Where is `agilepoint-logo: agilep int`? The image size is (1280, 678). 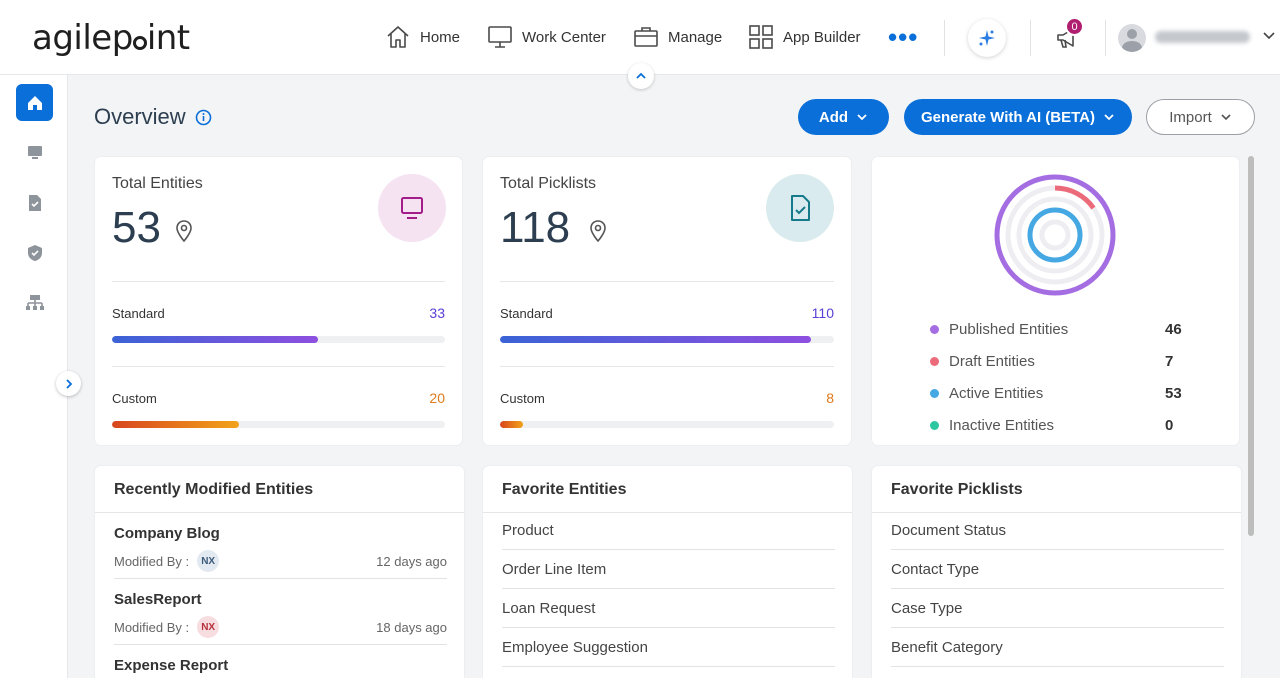
agilepoint-logo: agilep int is located at coordinates (111, 38).